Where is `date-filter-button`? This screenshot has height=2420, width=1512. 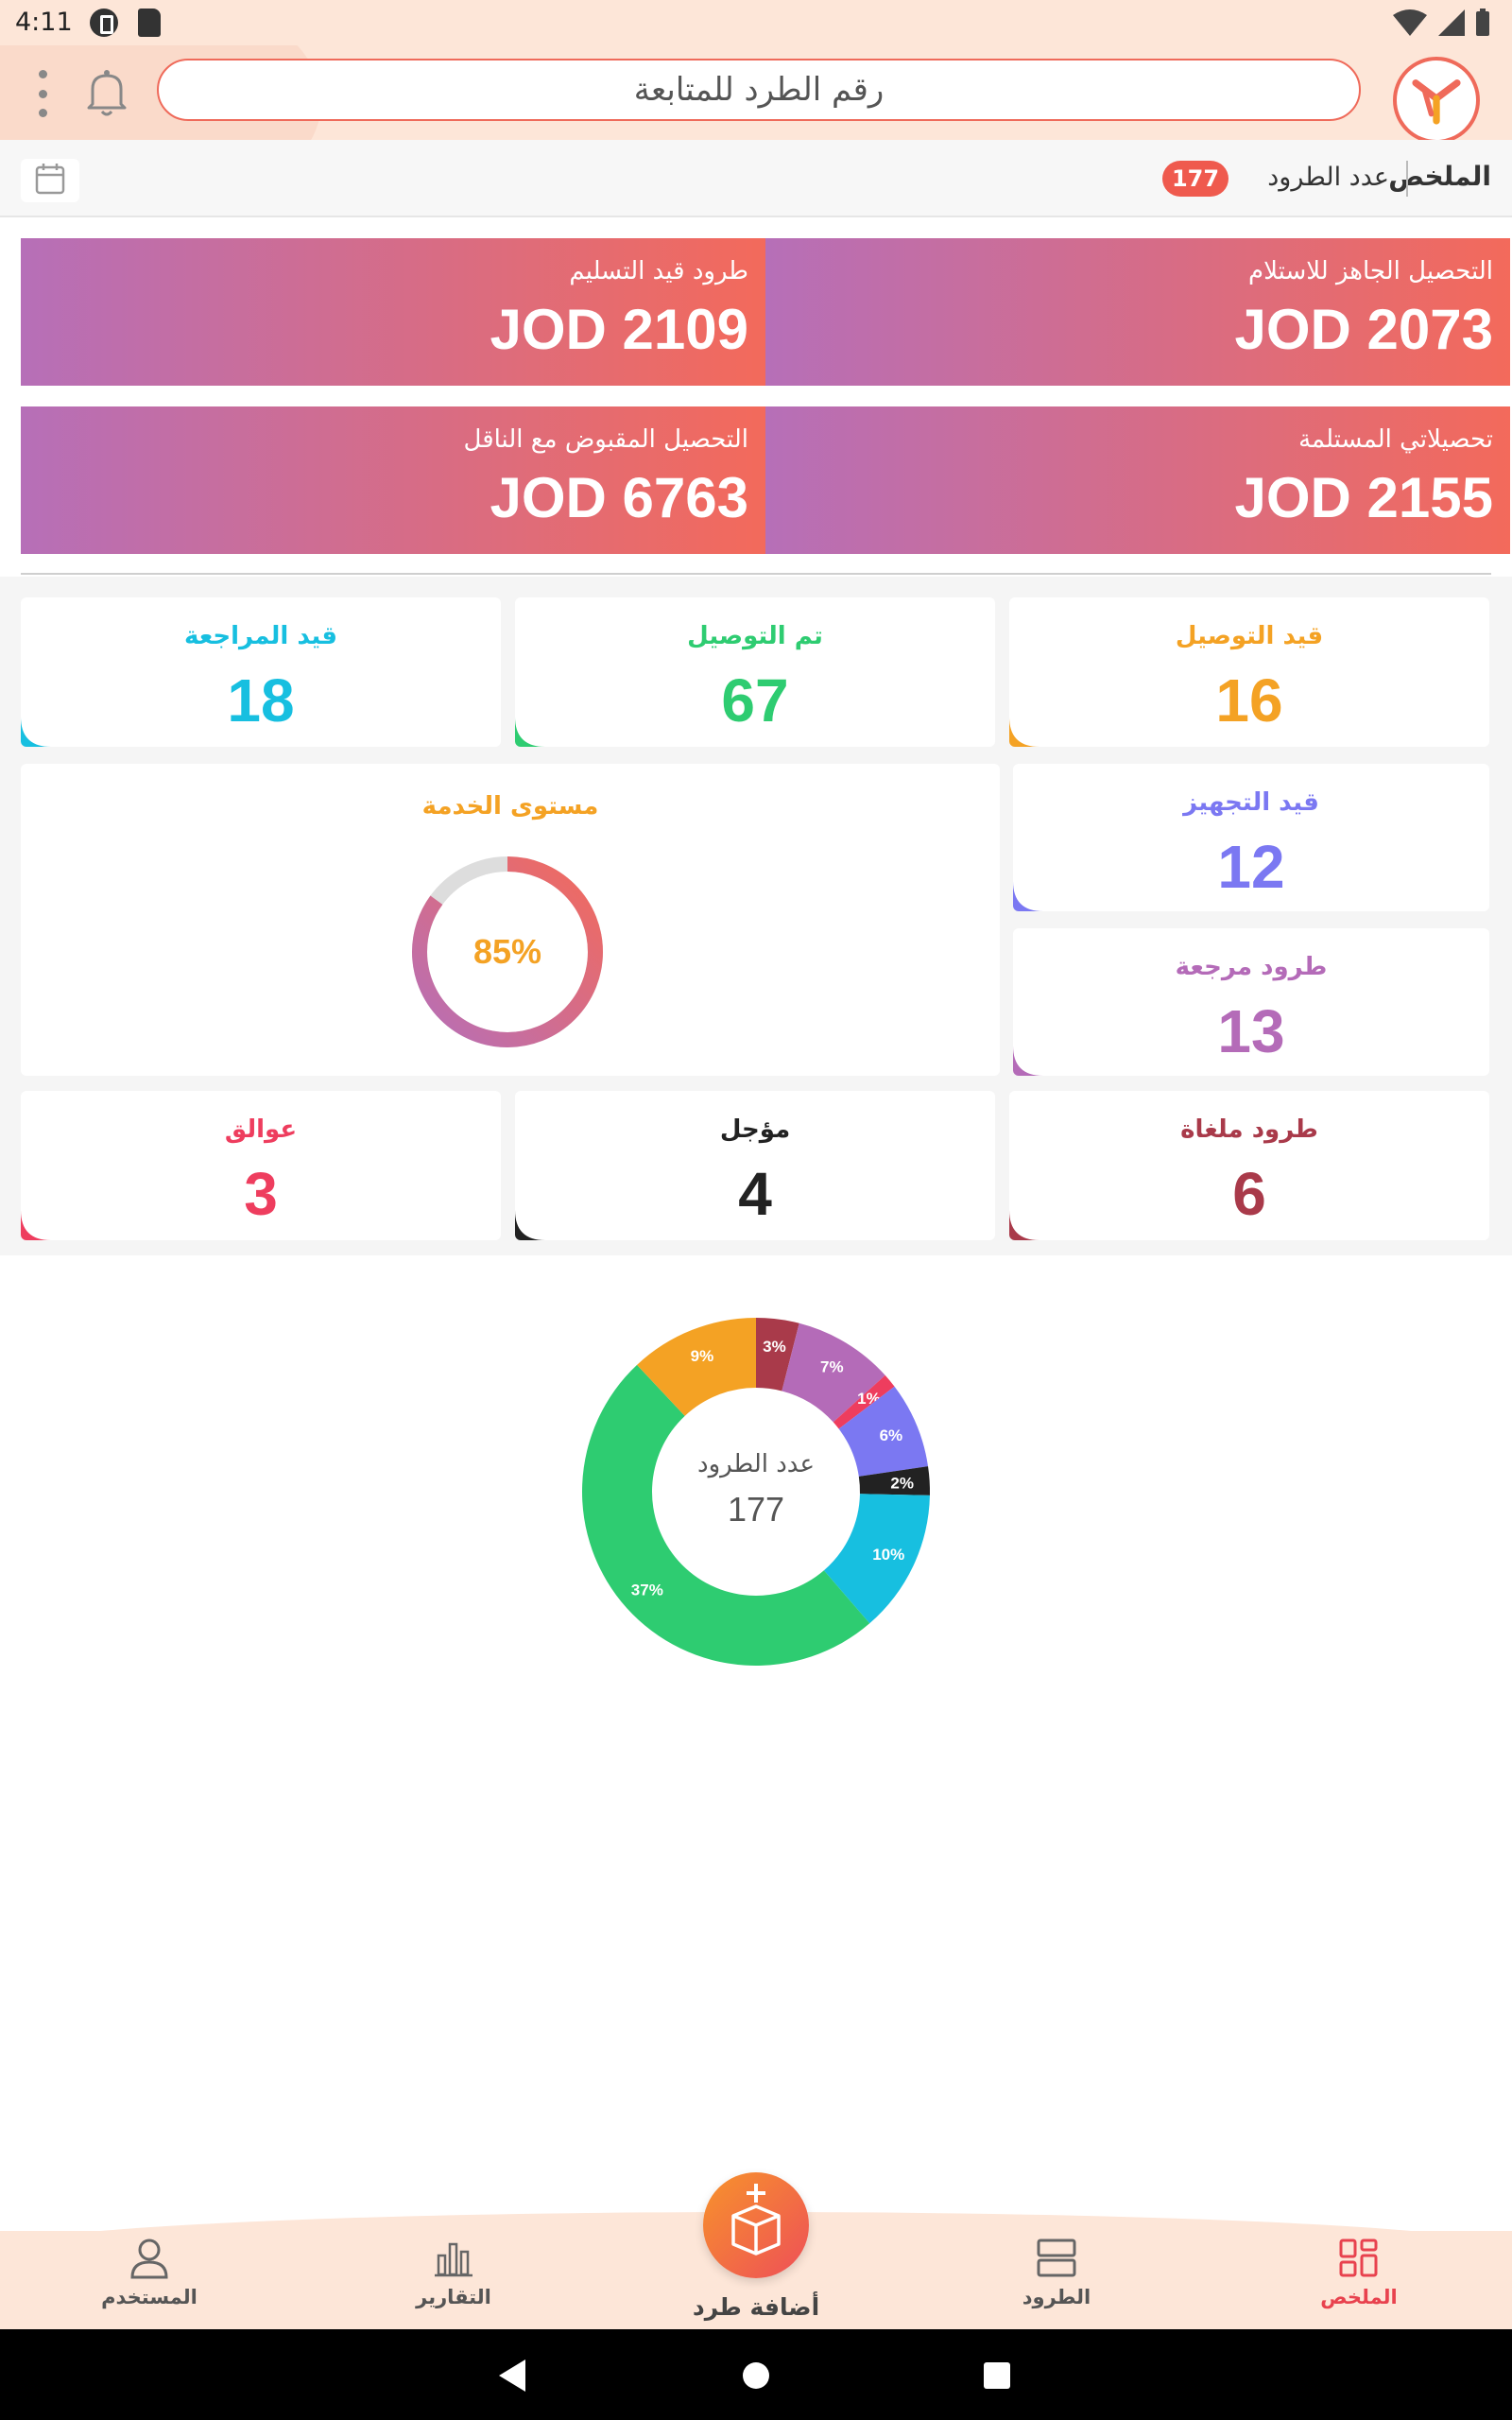 date-filter-button is located at coordinates (50, 180).